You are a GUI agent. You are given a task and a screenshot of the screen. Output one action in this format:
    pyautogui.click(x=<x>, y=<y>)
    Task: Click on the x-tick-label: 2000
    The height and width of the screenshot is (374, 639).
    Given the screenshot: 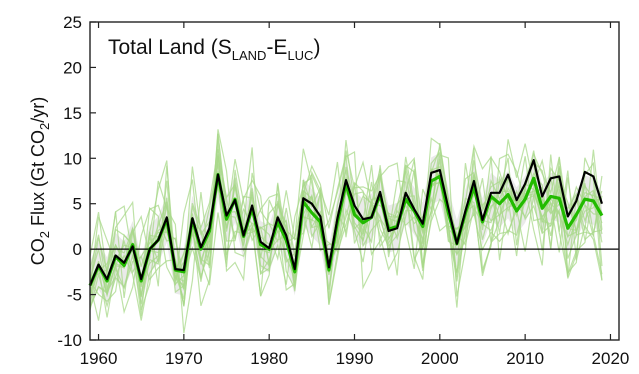 What is the action you would take?
    pyautogui.click(x=440, y=358)
    